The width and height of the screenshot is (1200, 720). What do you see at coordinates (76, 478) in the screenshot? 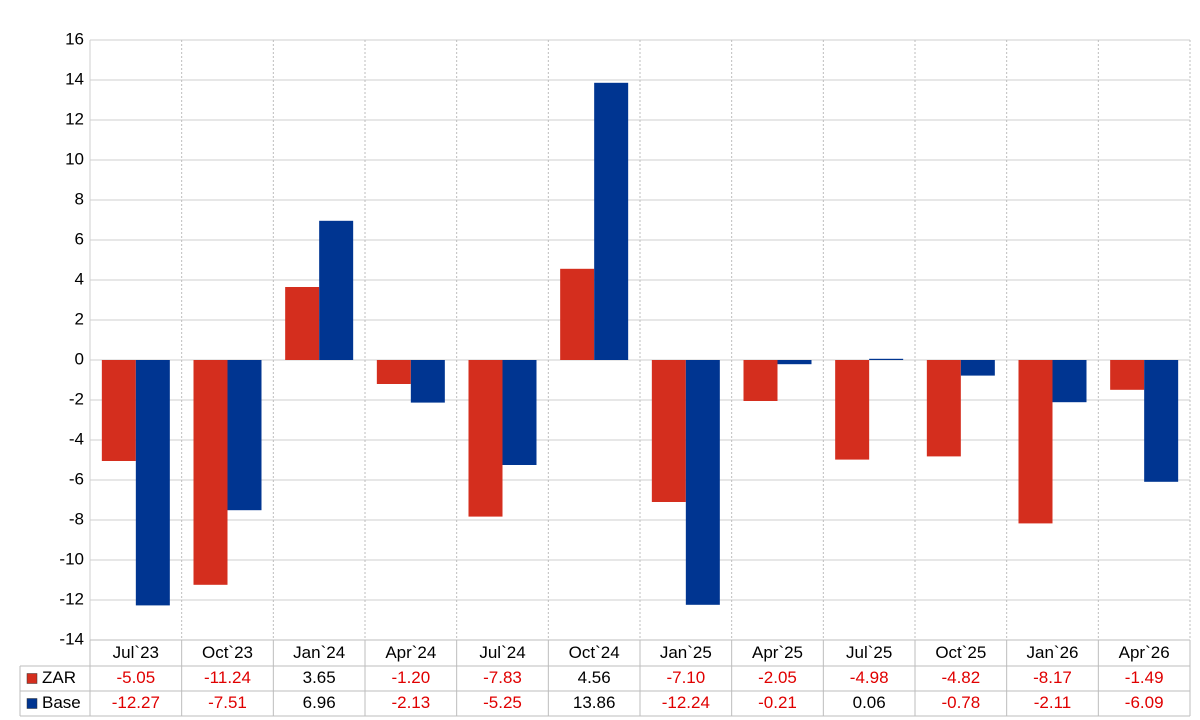
I see `y-tick-label: -6` at bounding box center [76, 478].